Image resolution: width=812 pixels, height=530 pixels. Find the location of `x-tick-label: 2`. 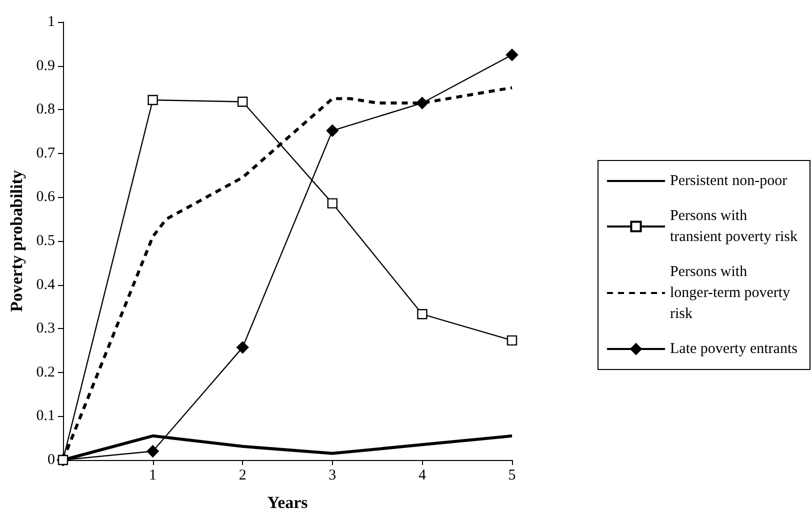

x-tick-label: 2 is located at coordinates (242, 476).